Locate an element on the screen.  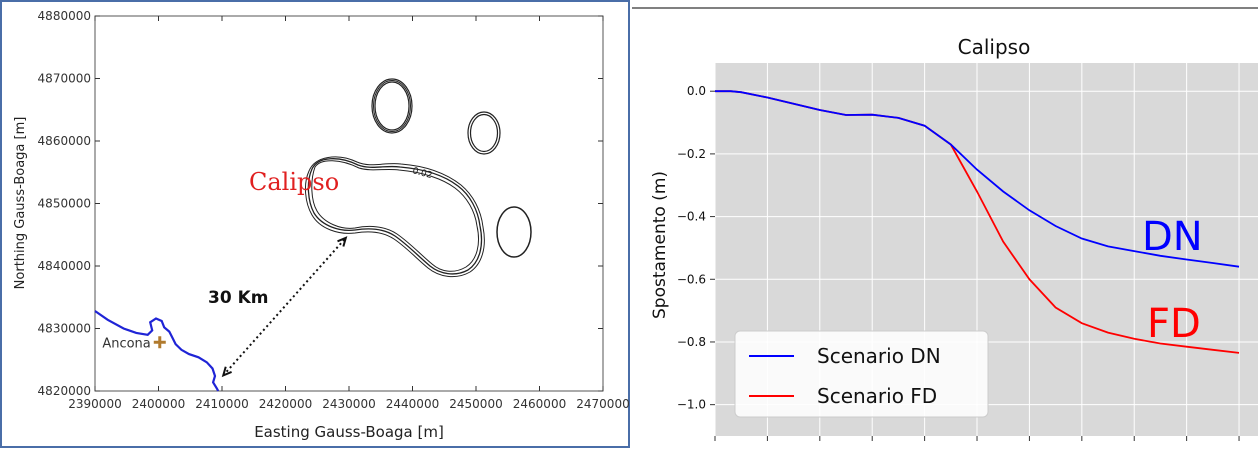
annotation-dn: DN is located at coordinates (1172, 237).